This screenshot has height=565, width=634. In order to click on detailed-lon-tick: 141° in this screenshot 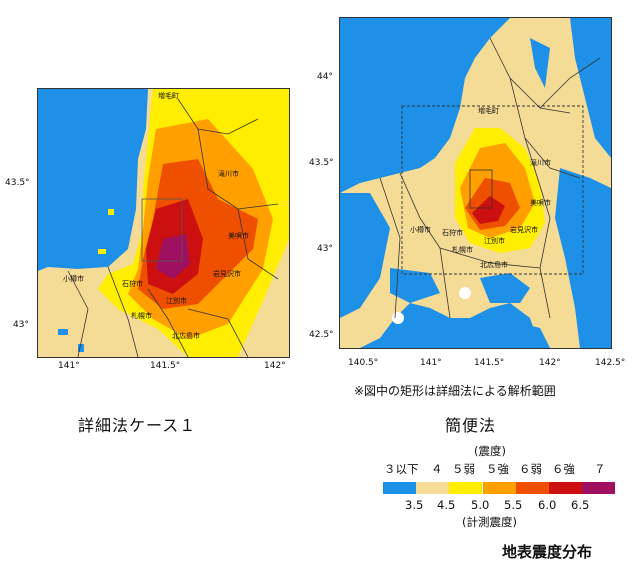, I will do `click(69, 366)`.